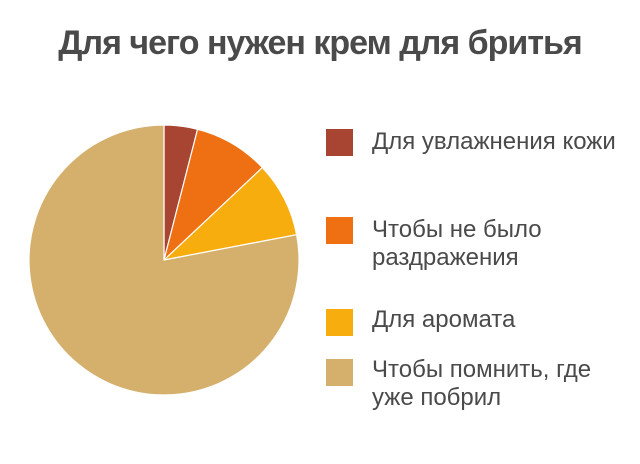 This screenshot has height=464, width=640. I want to click on legend-swatch-remember, so click(339, 372).